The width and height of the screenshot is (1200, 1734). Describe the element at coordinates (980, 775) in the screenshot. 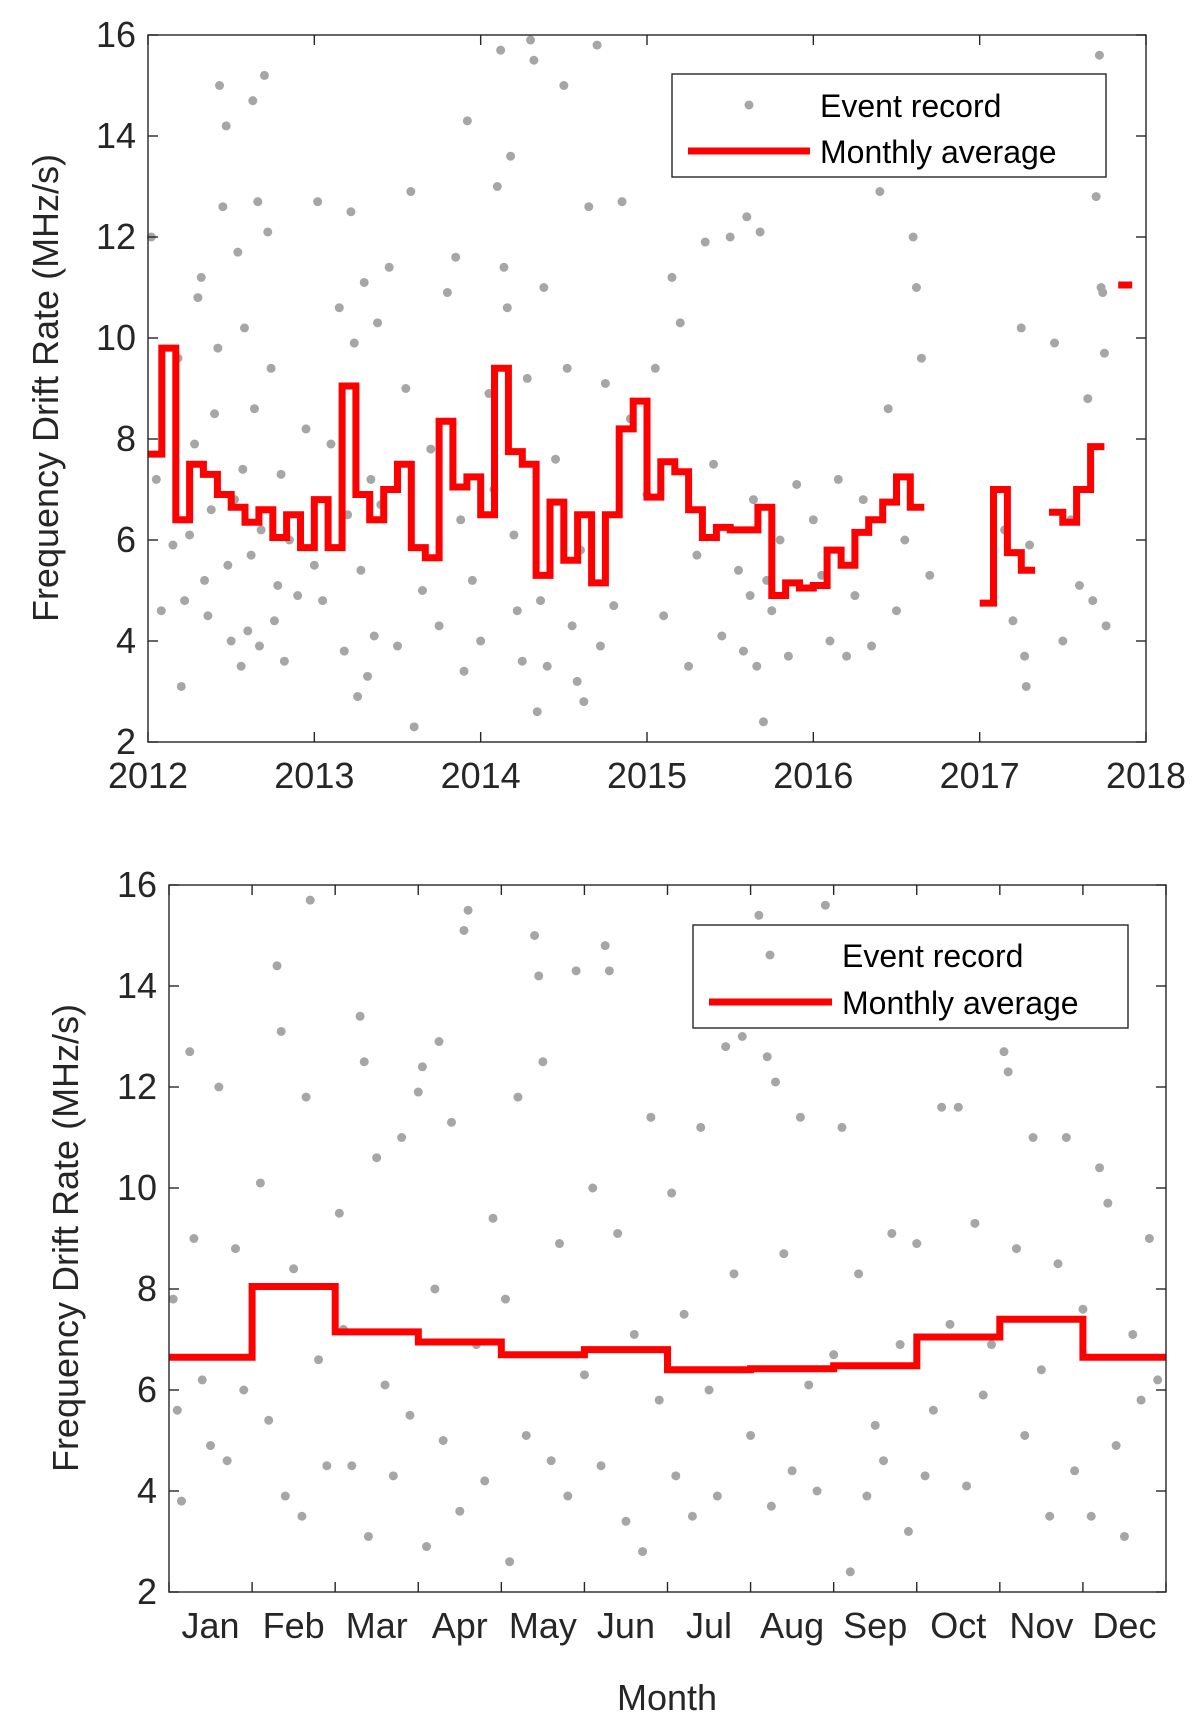

I see `top-chart-x-tick-label: 2017` at that location.